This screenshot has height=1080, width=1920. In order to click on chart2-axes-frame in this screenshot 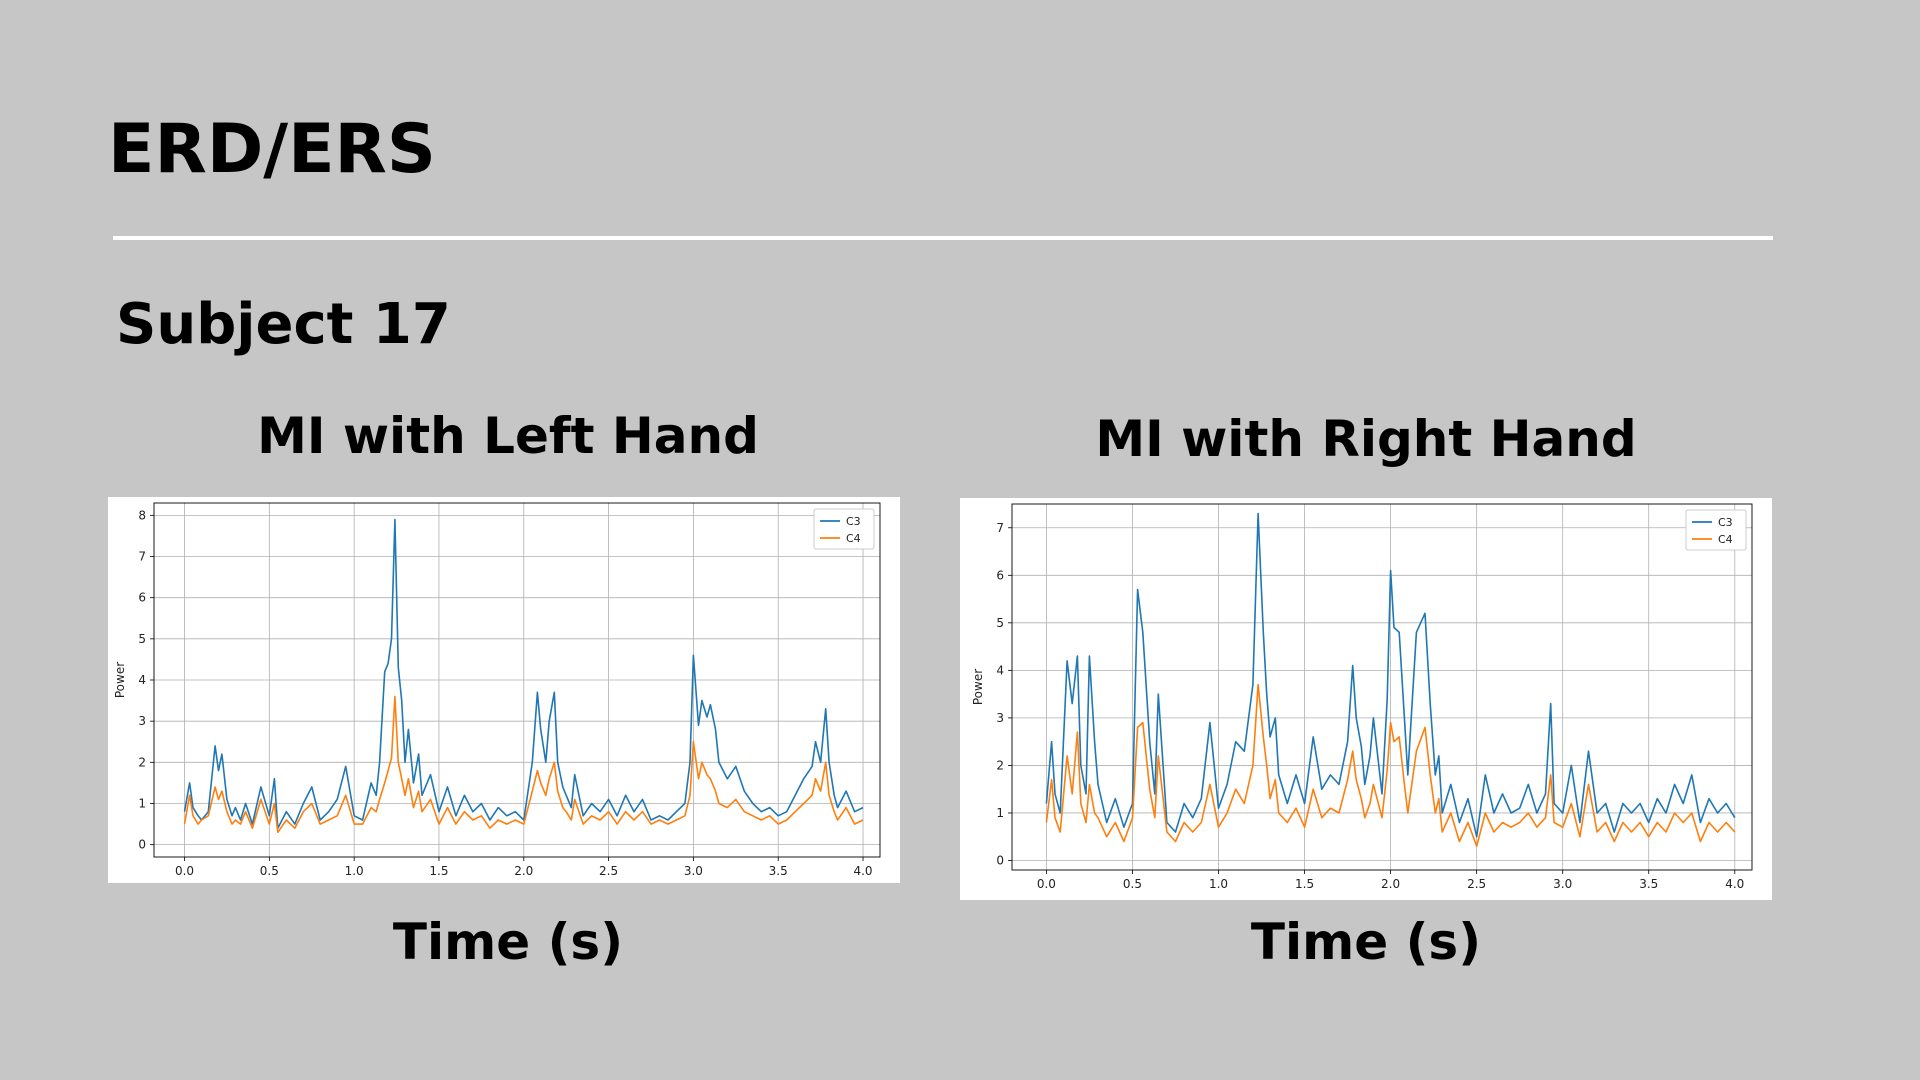, I will do `click(1382, 687)`.